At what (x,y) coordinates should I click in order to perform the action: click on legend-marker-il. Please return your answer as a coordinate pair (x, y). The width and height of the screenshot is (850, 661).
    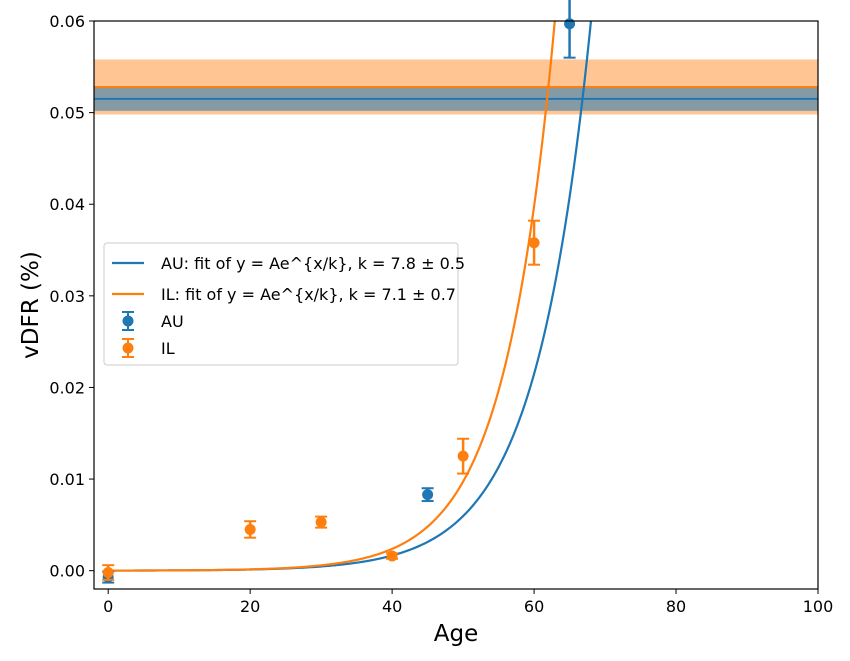
    Looking at the image, I should click on (128, 348).